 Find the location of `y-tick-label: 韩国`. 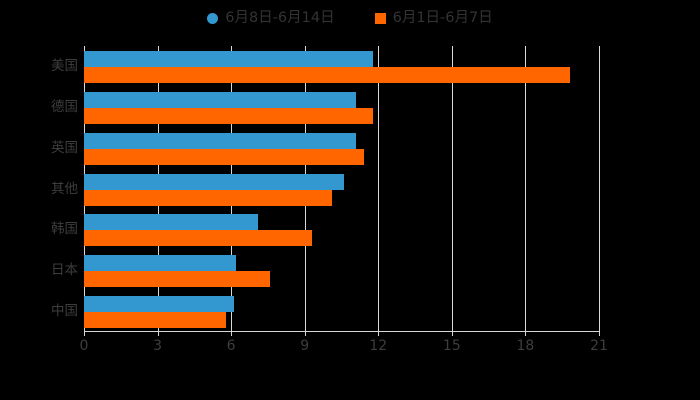

y-tick-label: 韩国 is located at coordinates (64, 229).